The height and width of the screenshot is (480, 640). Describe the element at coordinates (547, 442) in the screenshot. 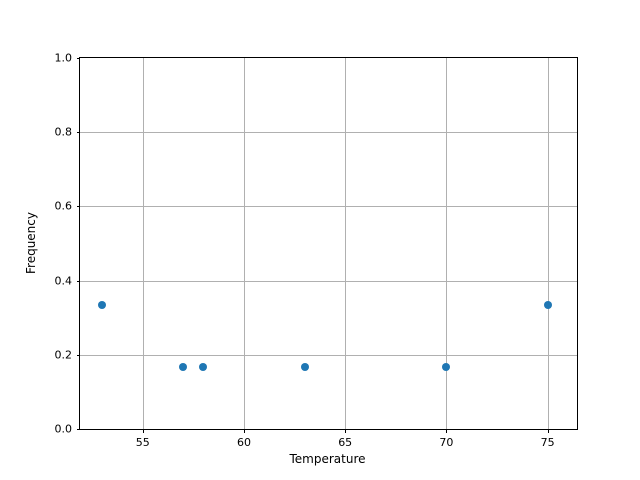

I see `x-axis-tick-label: 75` at that location.